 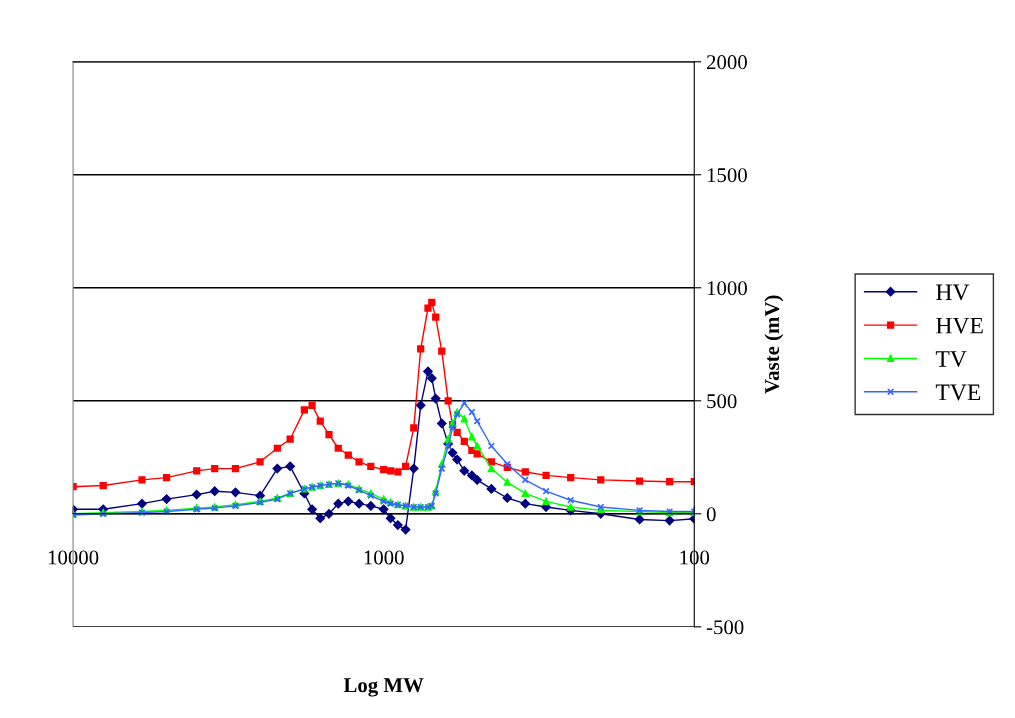 I want to click on x-tick-label: 1000, so click(x=384, y=557).